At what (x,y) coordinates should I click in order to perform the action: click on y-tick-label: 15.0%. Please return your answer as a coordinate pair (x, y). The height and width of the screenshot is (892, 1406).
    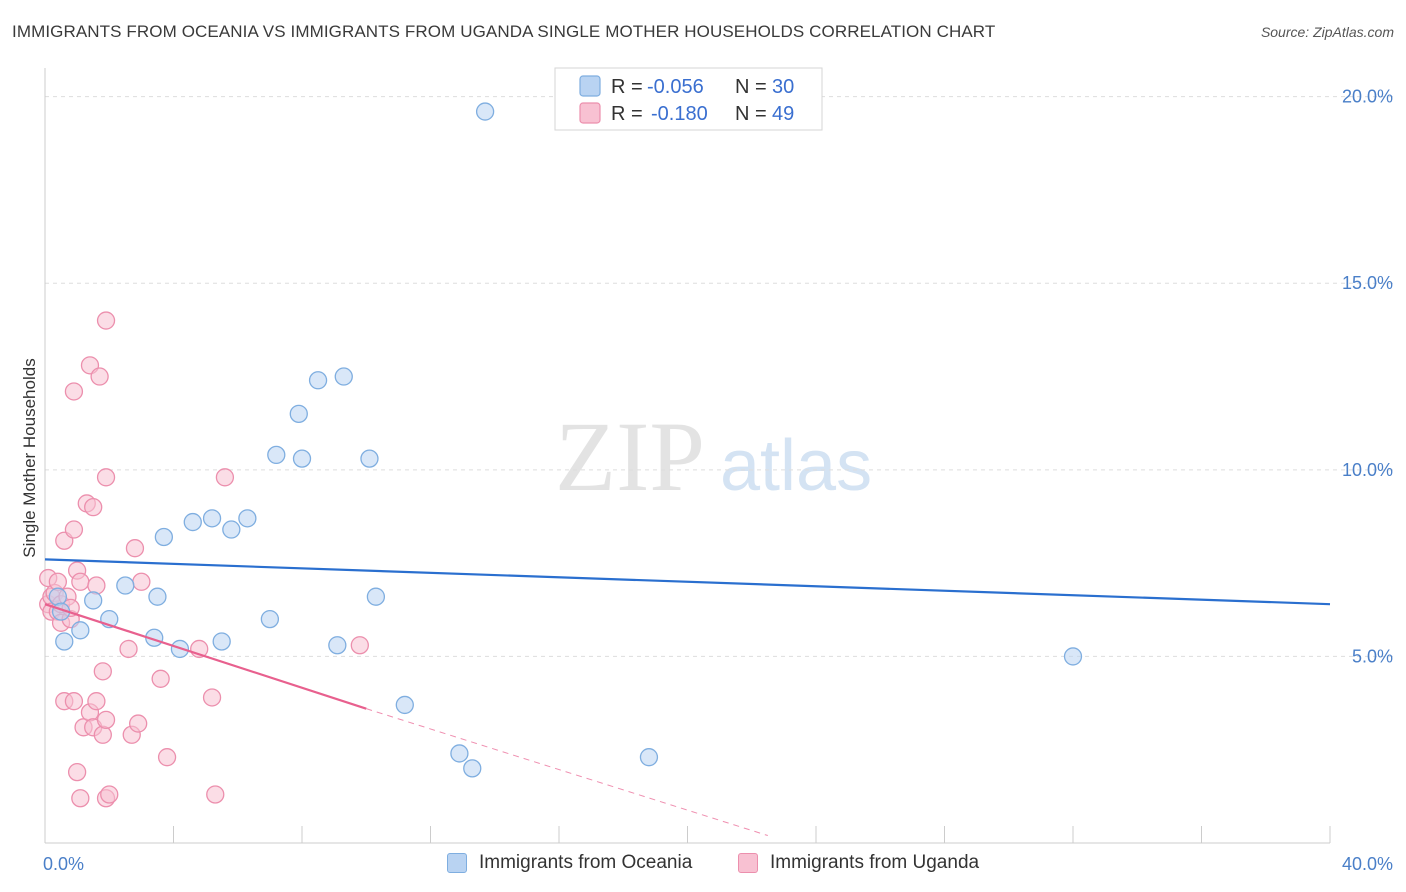
    Looking at the image, I should click on (1367, 283).